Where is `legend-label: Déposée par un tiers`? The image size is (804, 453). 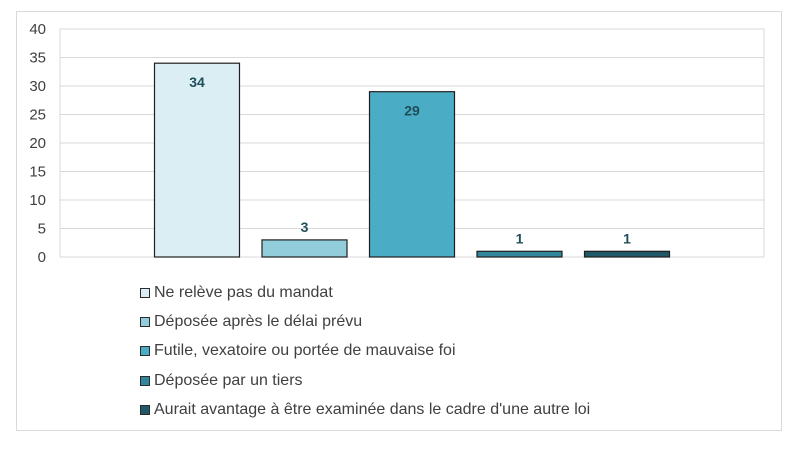
legend-label: Déposée par un tiers is located at coordinates (228, 380).